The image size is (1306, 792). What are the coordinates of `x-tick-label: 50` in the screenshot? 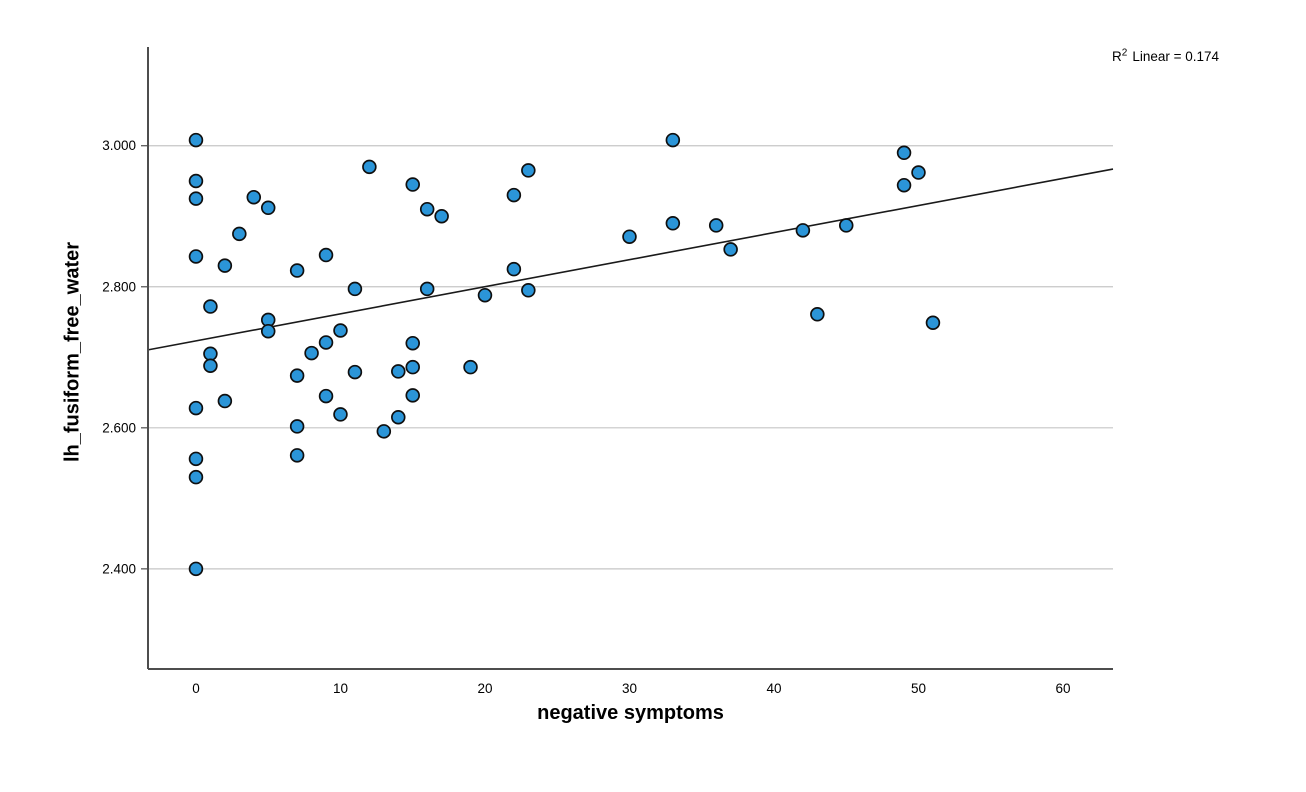 It's located at (918, 688).